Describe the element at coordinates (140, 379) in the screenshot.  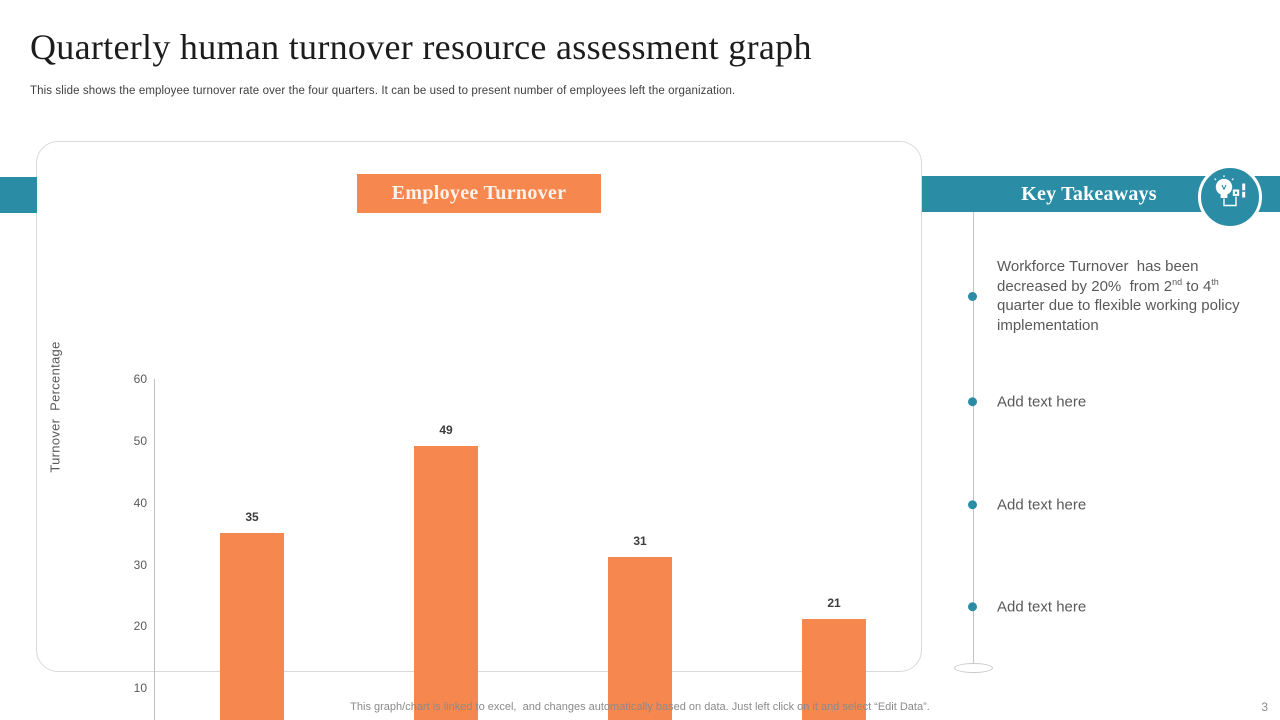
I see `y-axis-tick-label: 60` at that location.